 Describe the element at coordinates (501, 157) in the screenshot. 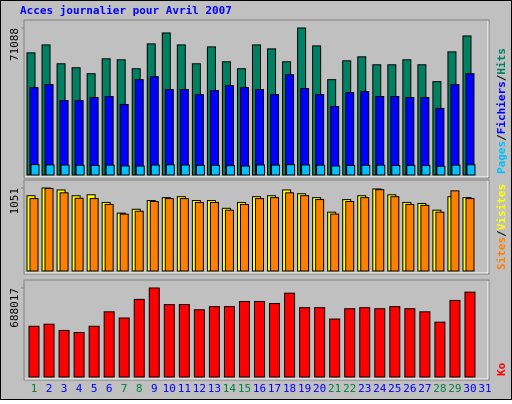

I see `legend-entry: Pages` at that location.